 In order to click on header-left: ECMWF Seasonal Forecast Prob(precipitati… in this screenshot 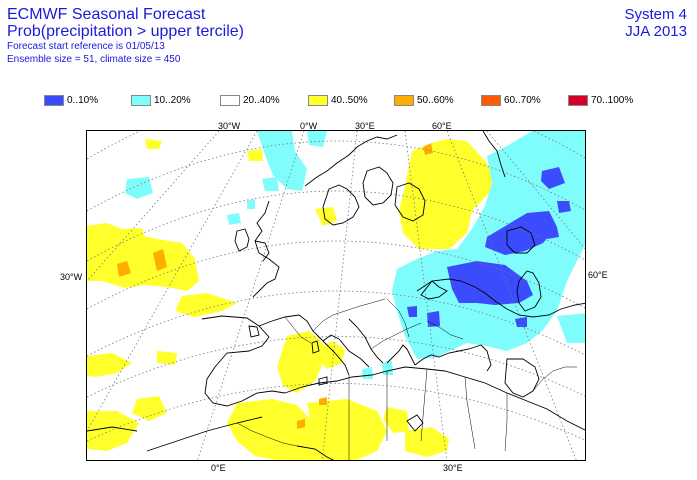, I will do `click(125, 36)`.